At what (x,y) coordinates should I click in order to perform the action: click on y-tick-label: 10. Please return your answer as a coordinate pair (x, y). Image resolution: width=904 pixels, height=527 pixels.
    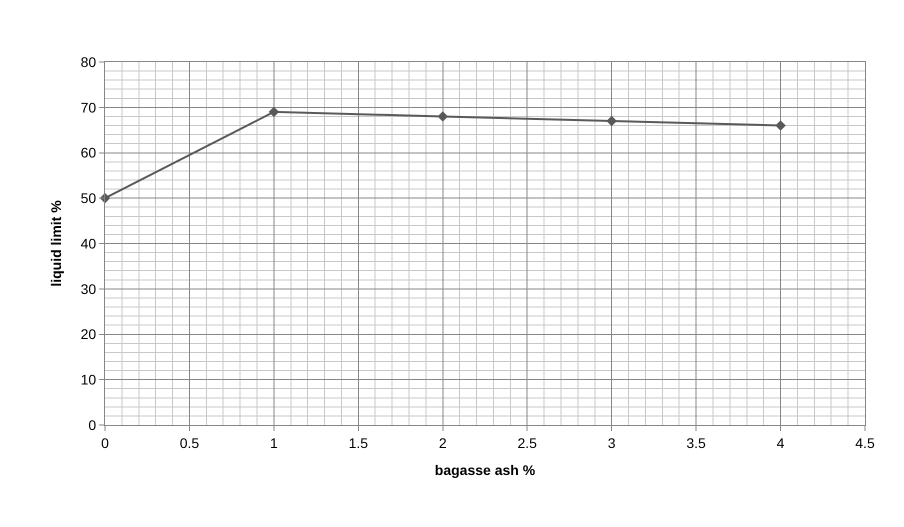
    Looking at the image, I should click on (88, 380).